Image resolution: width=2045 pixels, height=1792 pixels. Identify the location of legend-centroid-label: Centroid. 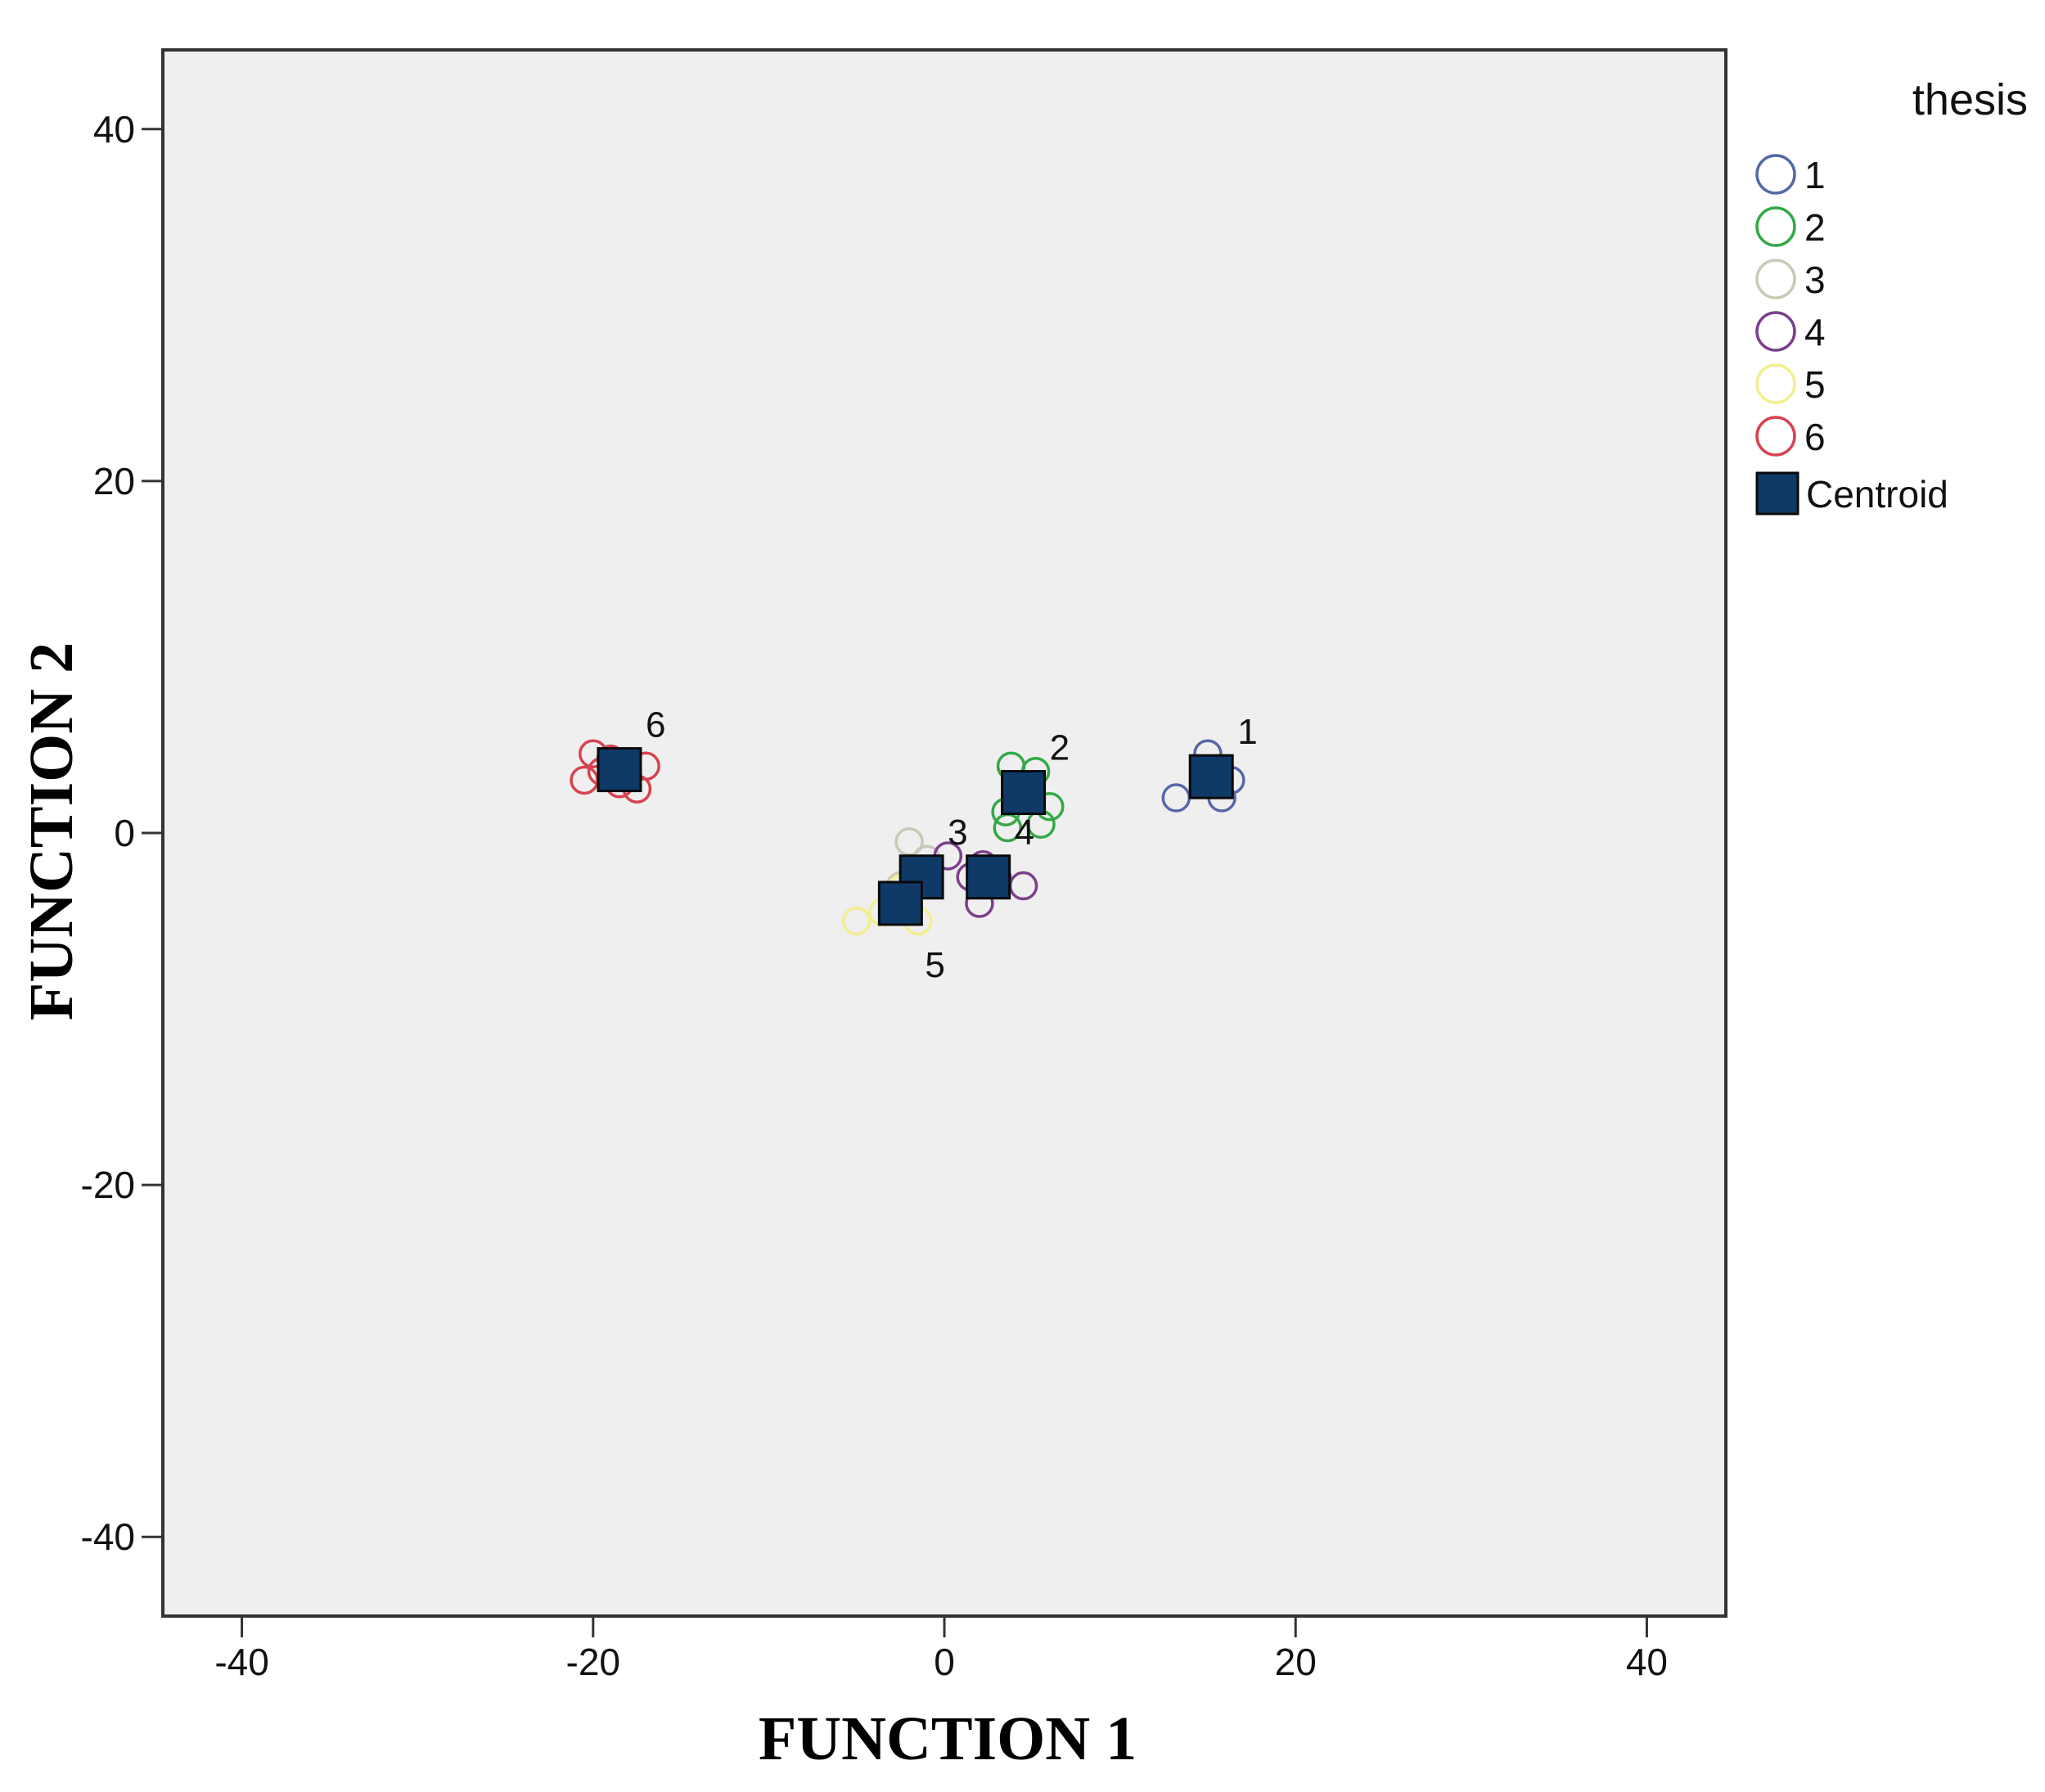
(1877, 494).